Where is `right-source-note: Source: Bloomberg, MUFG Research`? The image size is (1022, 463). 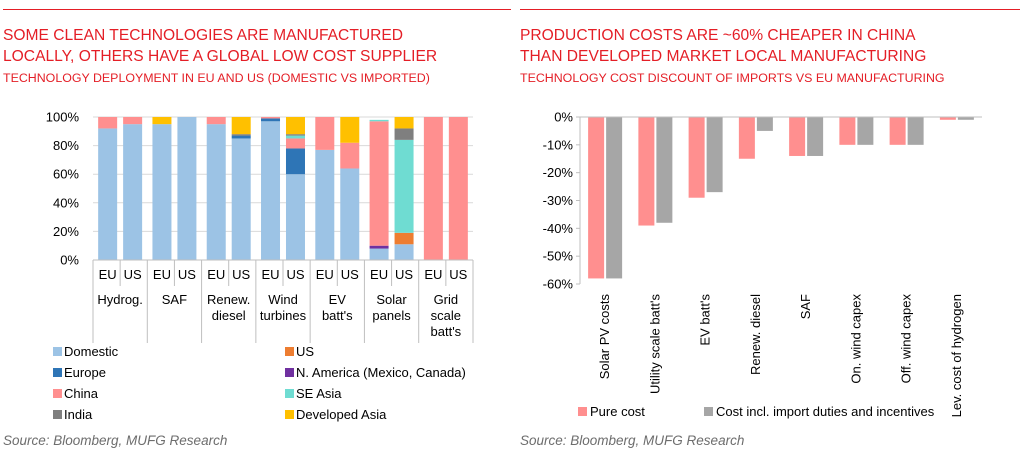
right-source-note: Source: Bloomberg, MUFG Research is located at coordinates (632, 440).